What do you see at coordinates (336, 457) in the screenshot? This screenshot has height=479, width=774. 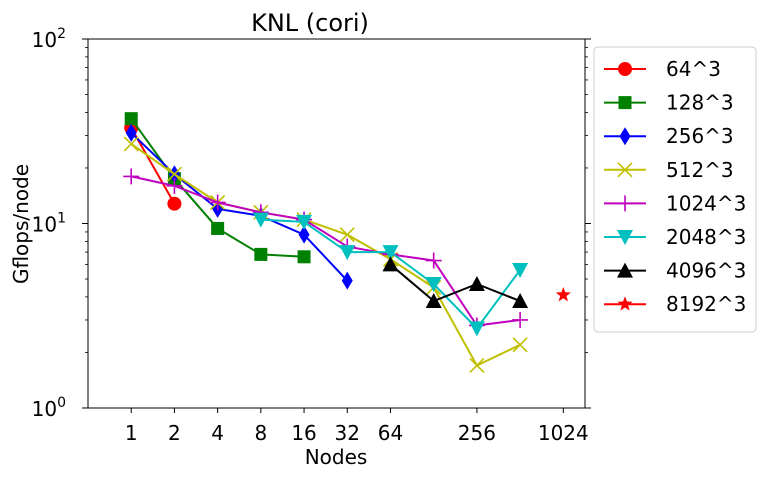 I see `x-axis-label: Nodes` at bounding box center [336, 457].